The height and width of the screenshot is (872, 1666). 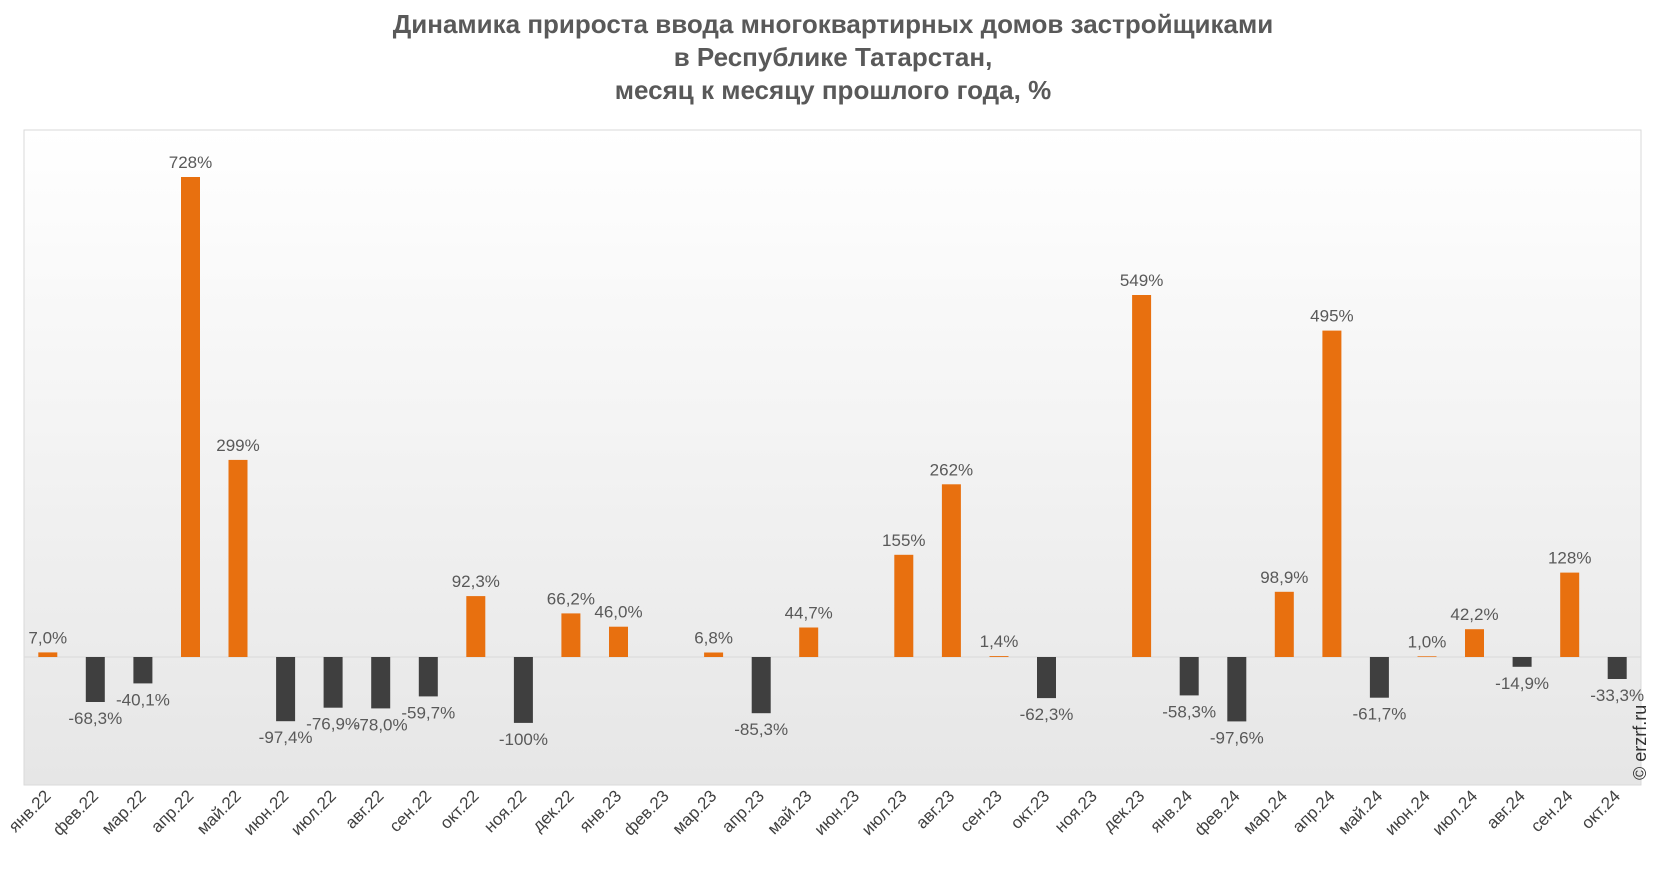 What do you see at coordinates (618, 612) in the screenshot?
I see `data-label: 46,0%` at bounding box center [618, 612].